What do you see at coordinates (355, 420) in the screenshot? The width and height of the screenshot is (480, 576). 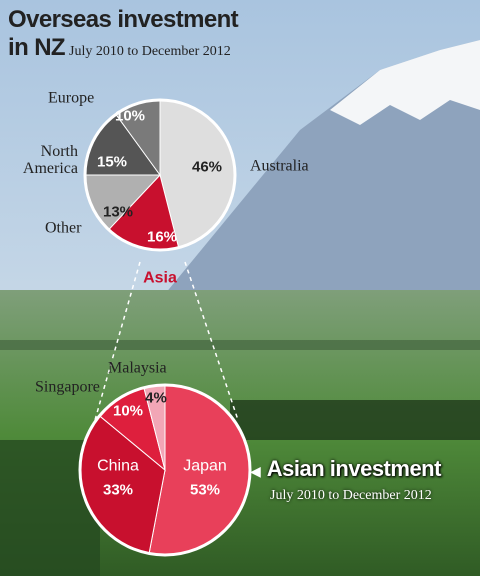 I see `trees` at bounding box center [355, 420].